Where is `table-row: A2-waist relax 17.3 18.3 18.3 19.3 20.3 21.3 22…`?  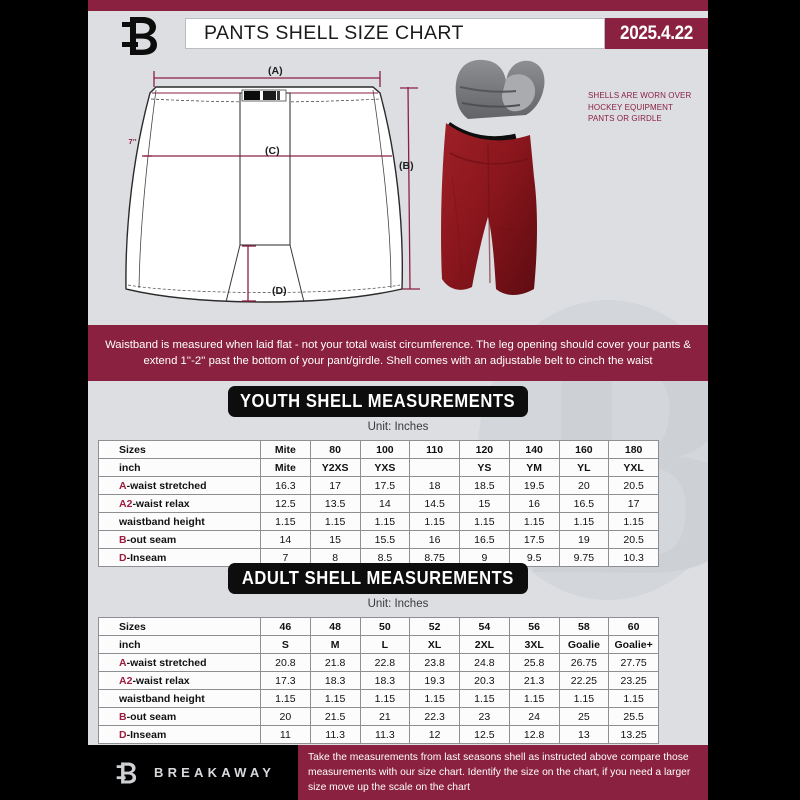
table-row: A2-waist relax 17.3 18.3 18.3 19.3 20.3 21.3 22… is located at coordinates (378, 680).